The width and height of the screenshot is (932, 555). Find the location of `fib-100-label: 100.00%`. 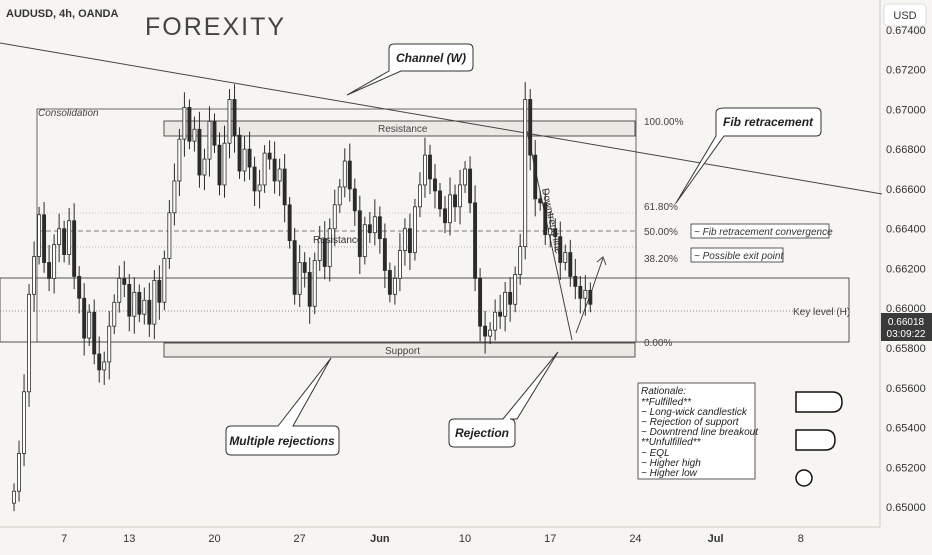

fib-100-label: 100.00% is located at coordinates (664, 122).